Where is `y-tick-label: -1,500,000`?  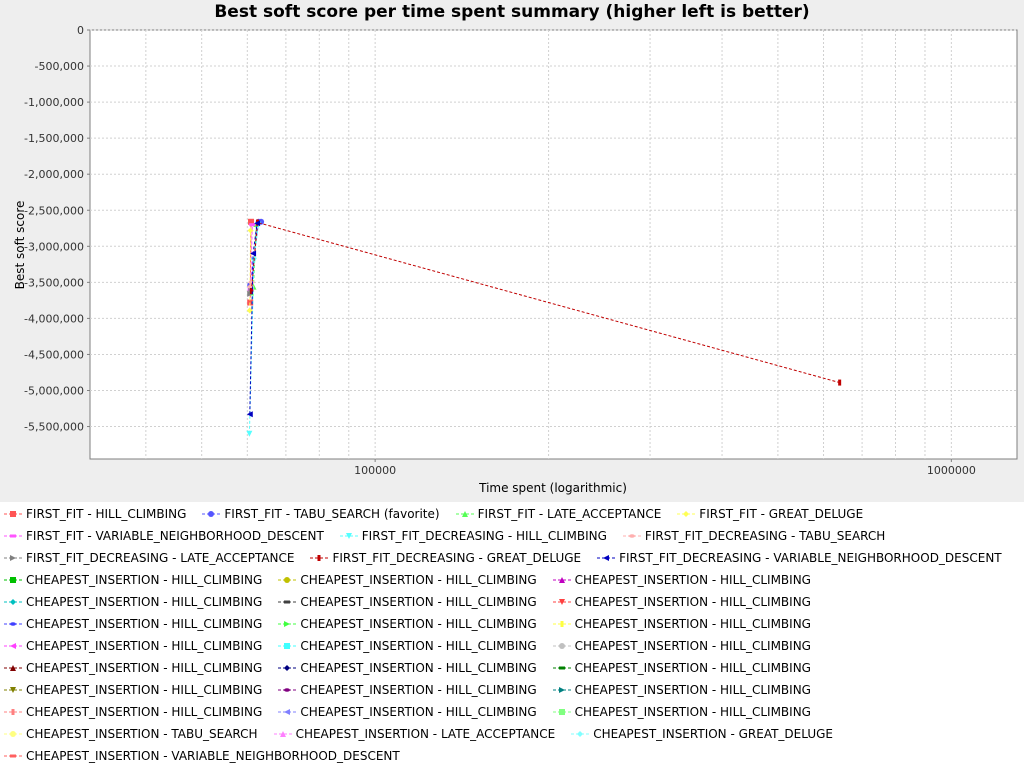 y-tick-label: -1,500,000 is located at coordinates (54, 138).